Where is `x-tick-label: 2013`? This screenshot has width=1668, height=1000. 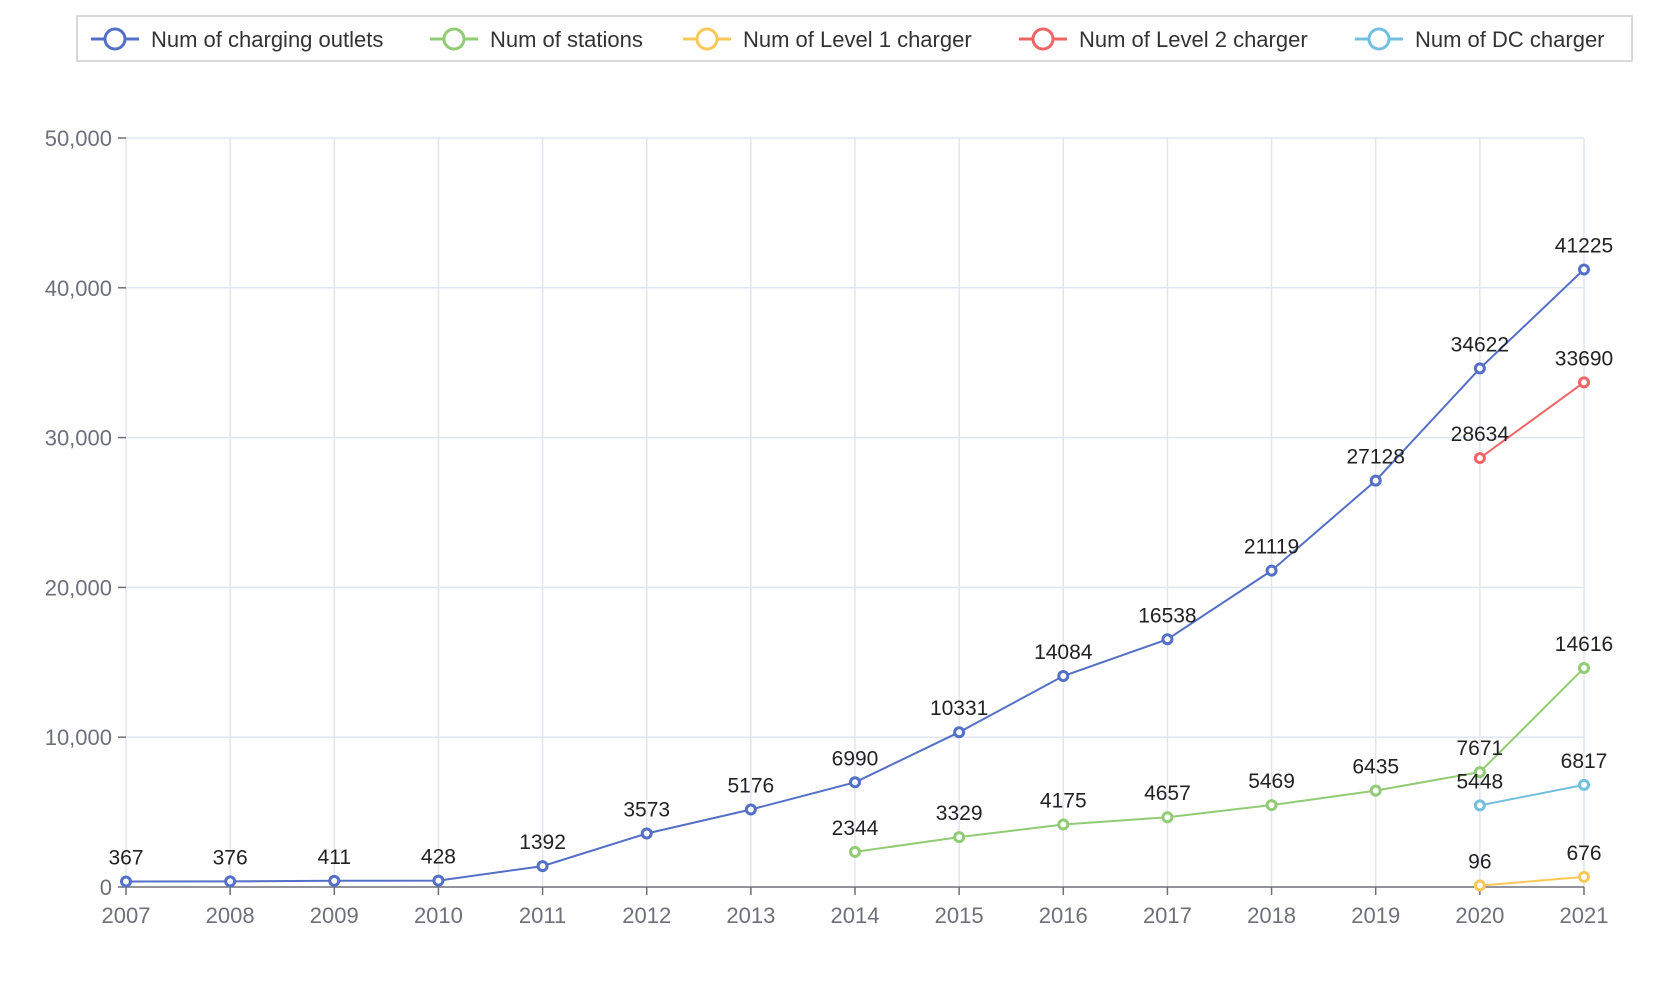 x-tick-label: 2013 is located at coordinates (750, 915).